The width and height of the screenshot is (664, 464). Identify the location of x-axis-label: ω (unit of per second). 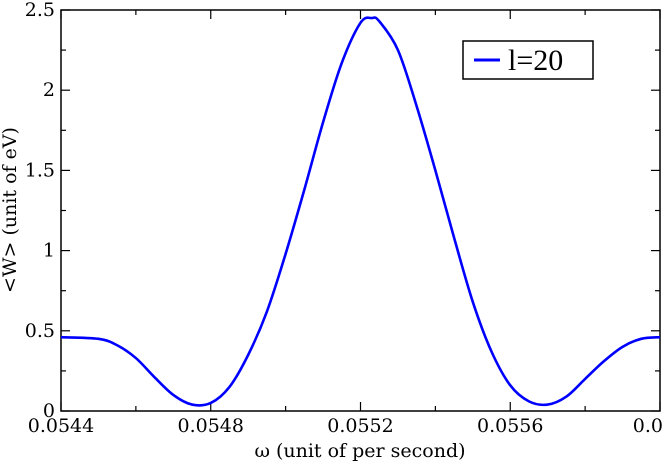
(359, 451).